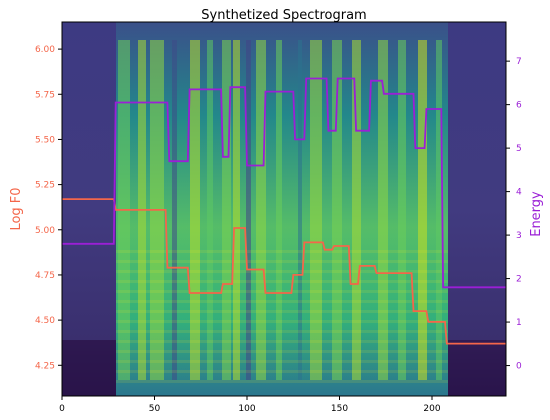  Describe the element at coordinates (155, 409) in the screenshot. I see `x-tick-label: 50` at that location.